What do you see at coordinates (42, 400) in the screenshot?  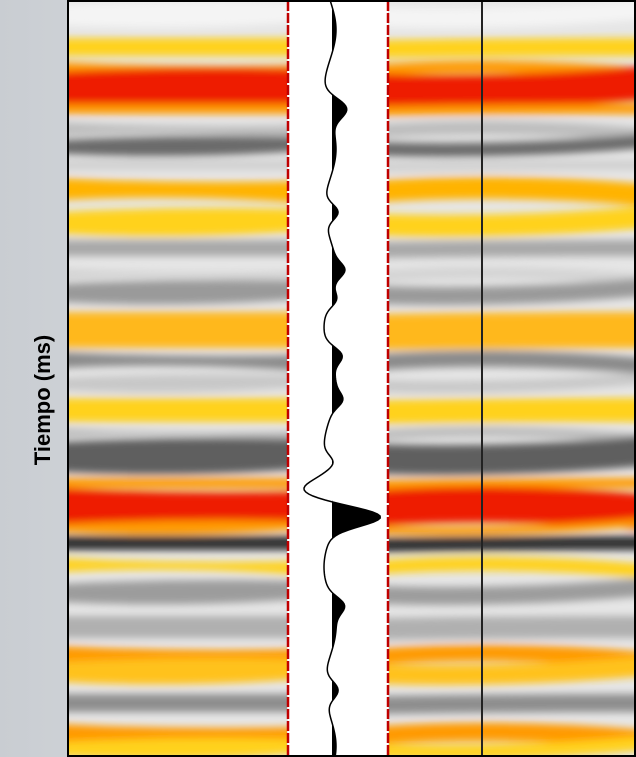 I see `axis-label: Tiempo (ms)` at bounding box center [42, 400].